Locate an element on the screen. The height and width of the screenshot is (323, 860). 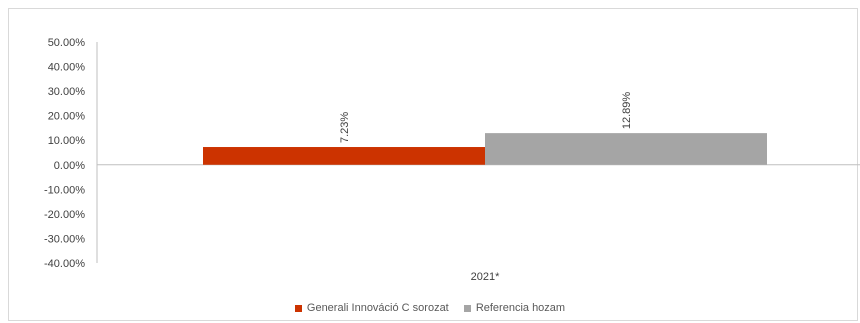
y-tick-label: -10.00% is located at coordinates (64, 190).